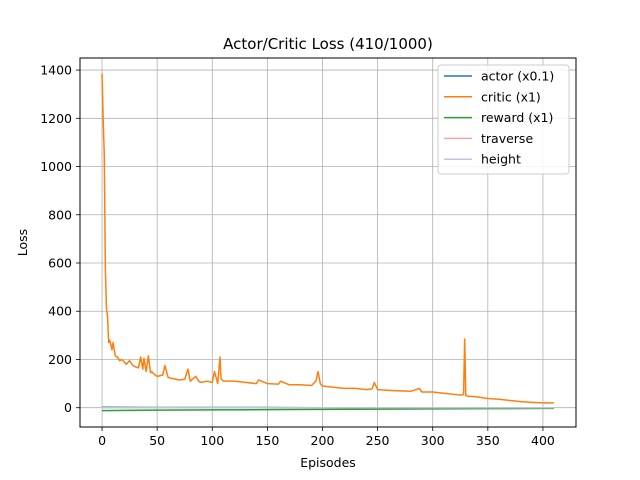  Describe the element at coordinates (328, 44) in the screenshot. I see `chart-title: Actor/Critic Loss (410/1000)` at that location.